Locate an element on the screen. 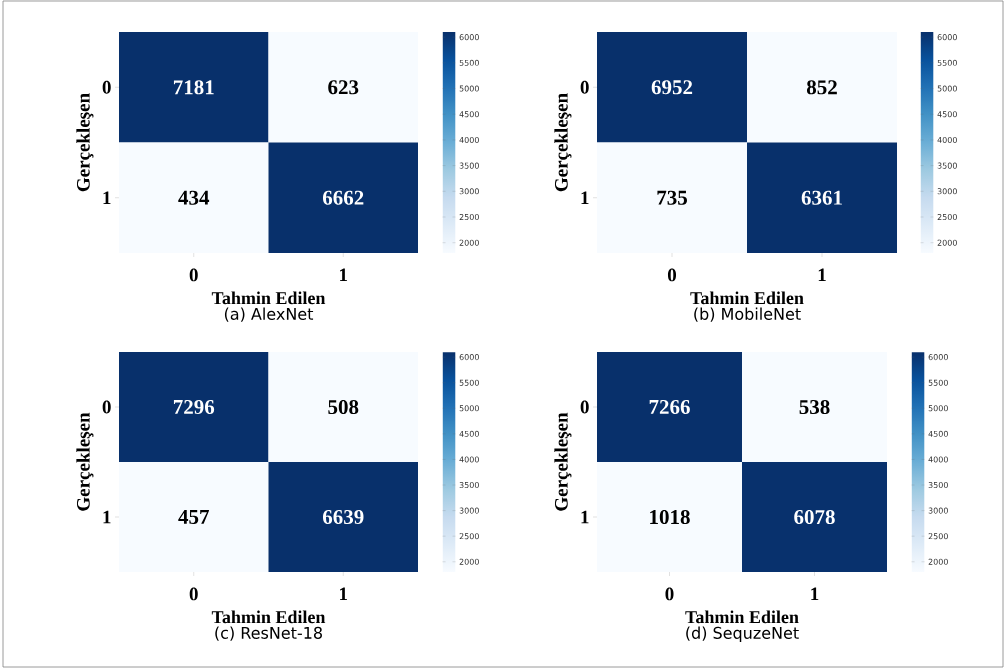 The width and height of the screenshot is (1007, 670). data-label: 6952 is located at coordinates (672, 87).